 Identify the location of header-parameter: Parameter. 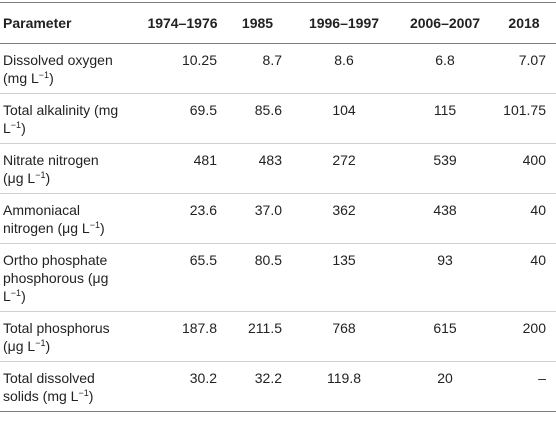
(70, 23).